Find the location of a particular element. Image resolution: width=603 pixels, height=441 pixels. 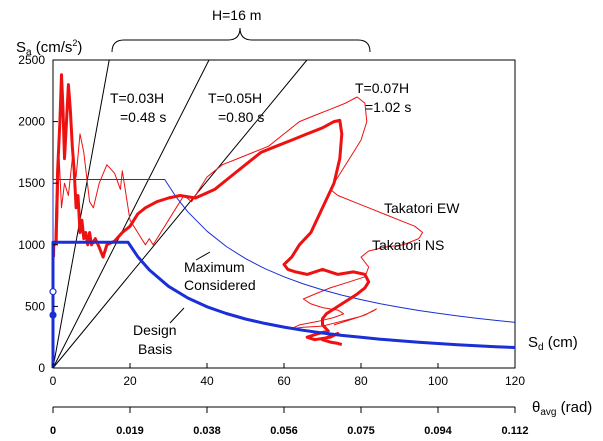

period-label-3-line2: =1.02 s is located at coordinates (388, 107).